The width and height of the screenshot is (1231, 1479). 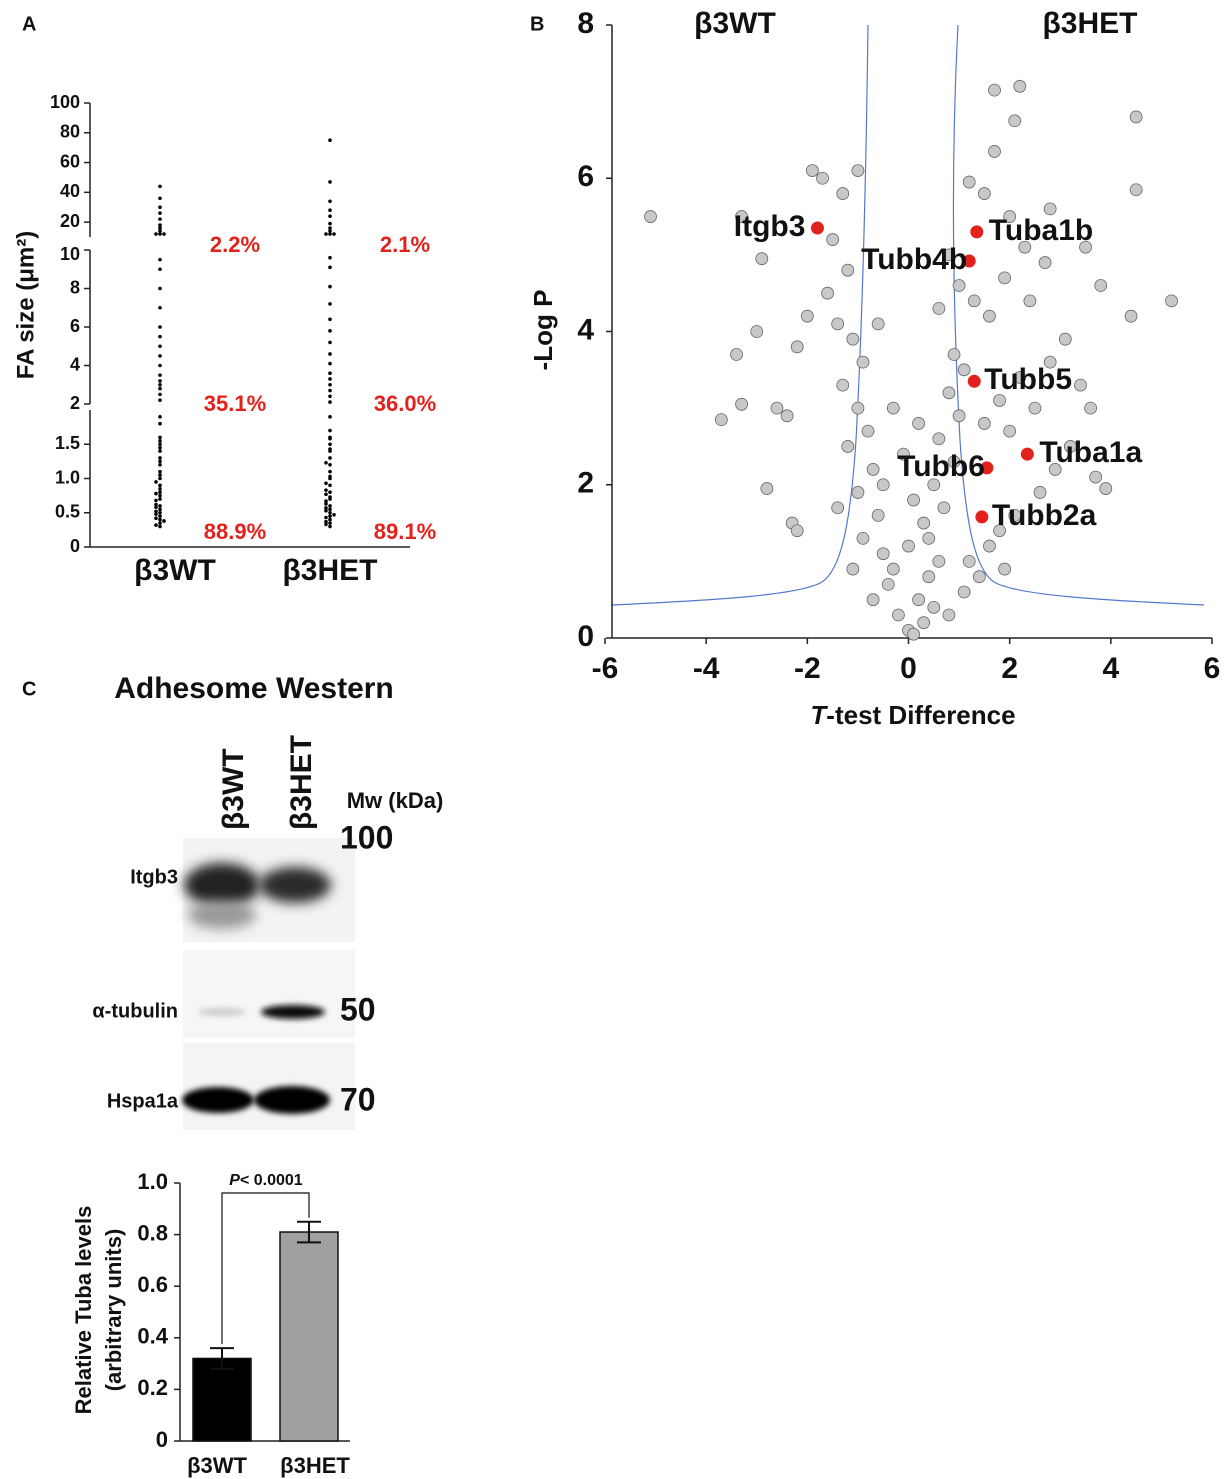 What do you see at coordinates (233, 789) in the screenshot?
I see `lane-label: β3WT` at bounding box center [233, 789].